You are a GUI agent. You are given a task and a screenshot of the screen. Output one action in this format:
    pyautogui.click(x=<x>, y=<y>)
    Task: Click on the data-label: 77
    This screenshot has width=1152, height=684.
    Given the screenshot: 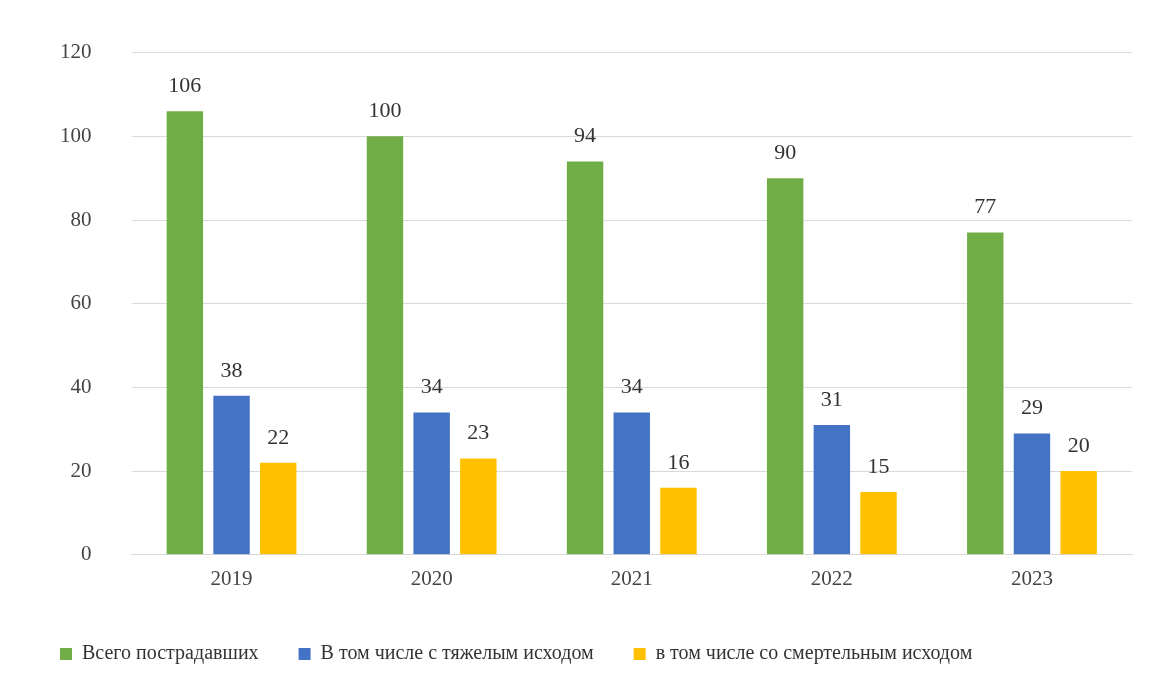 What is the action you would take?
    pyautogui.click(x=985, y=206)
    